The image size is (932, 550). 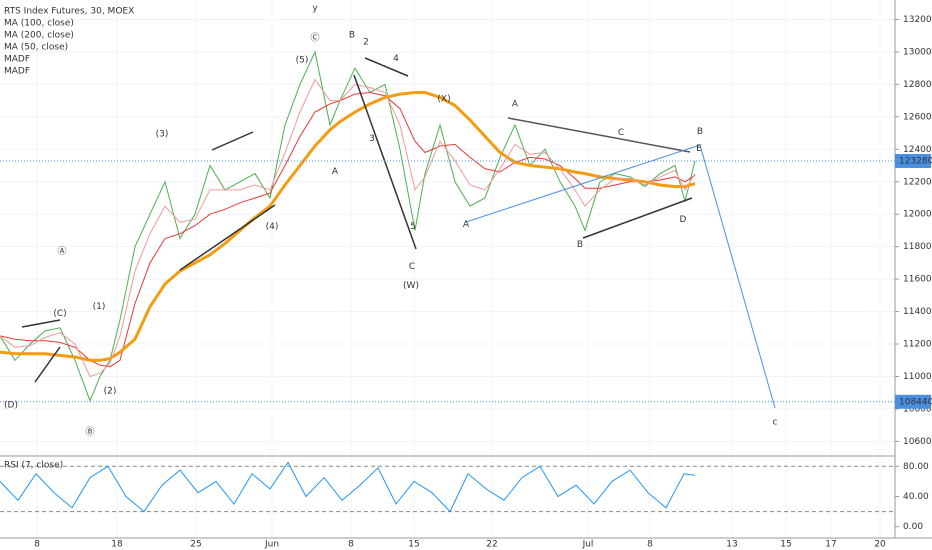 What do you see at coordinates (61, 251) in the screenshot?
I see `wave-label: Ⓐ` at bounding box center [61, 251].